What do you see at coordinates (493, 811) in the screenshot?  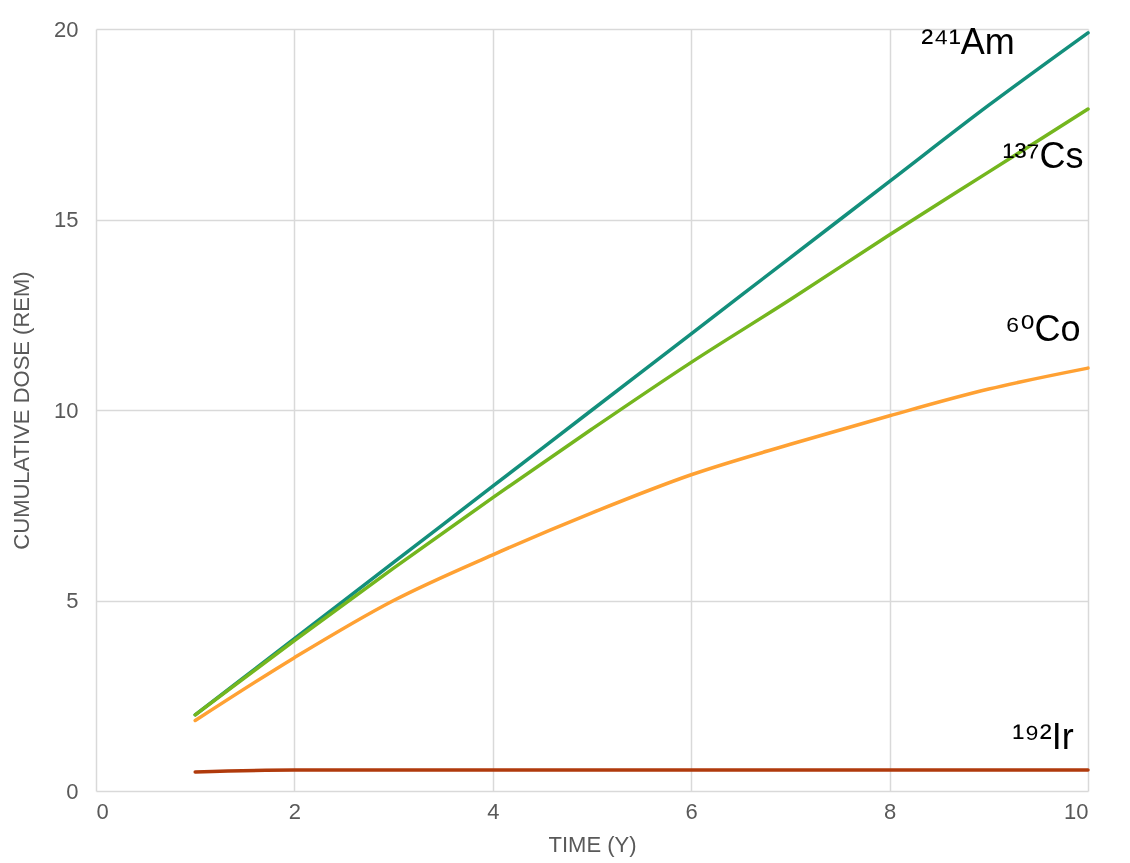 I see `x-tick-label: 4` at bounding box center [493, 811].